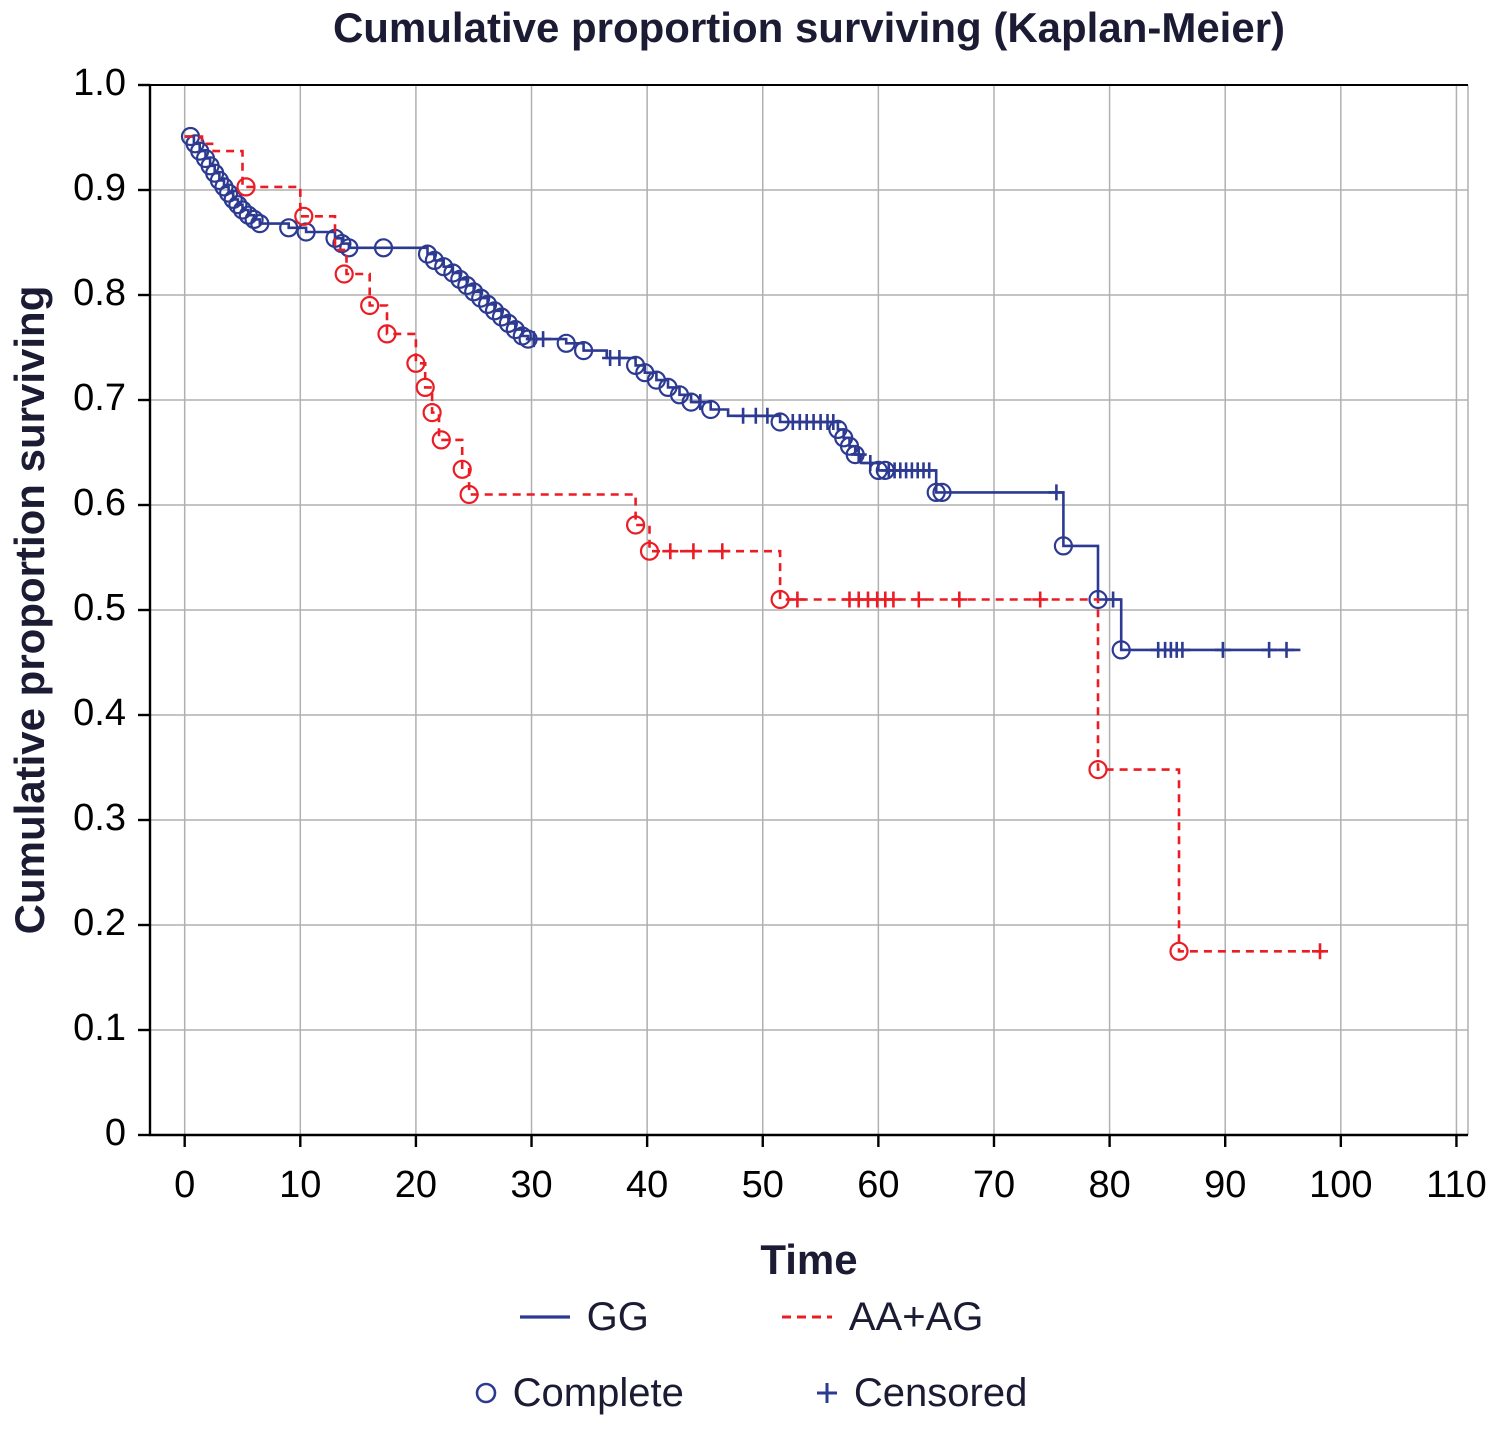 This screenshot has width=1500, height=1436. Describe the element at coordinates (763, 1185) in the screenshot. I see `x-tick-label: 50` at that location.